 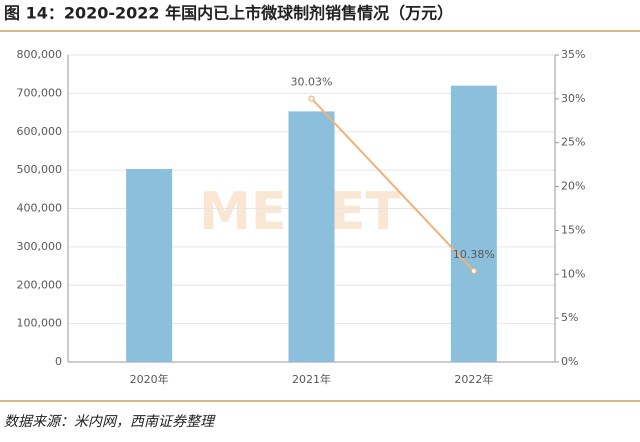 I want to click on y2-tick-label: 20%, so click(x=573, y=186).